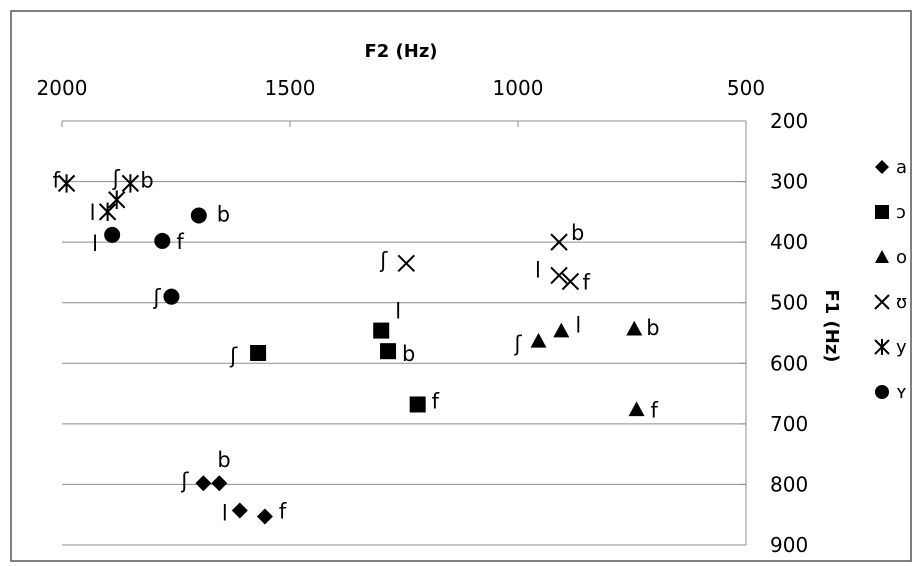 Image resolution: width=922 pixels, height=566 pixels. What do you see at coordinates (891, 257) in the screenshot?
I see `legend-item: o` at bounding box center [891, 257].